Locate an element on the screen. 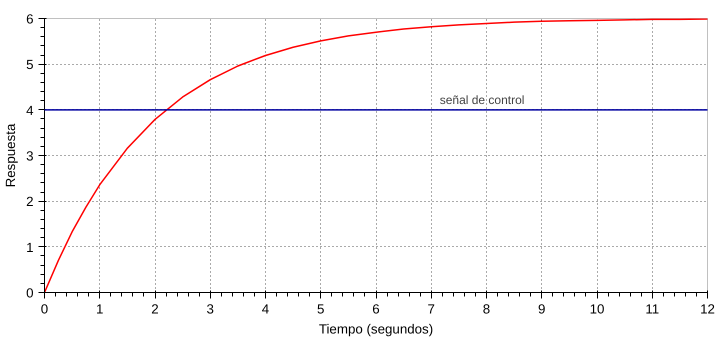 This screenshot has height=339, width=727. y-tick-label: 3 is located at coordinates (30, 156).